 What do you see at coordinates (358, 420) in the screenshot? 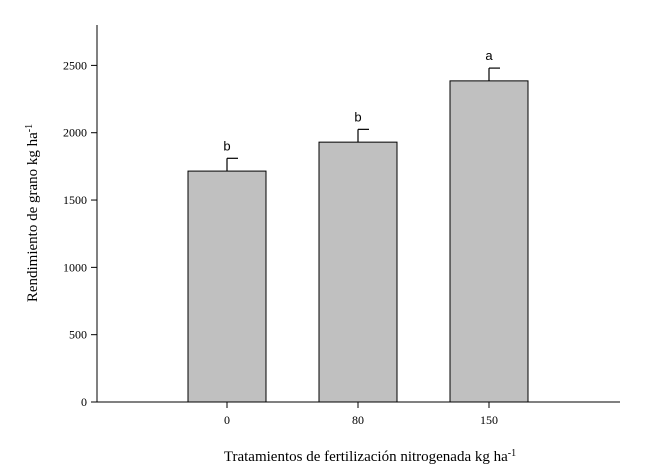
I see `x-tick-label: 80` at bounding box center [358, 420].